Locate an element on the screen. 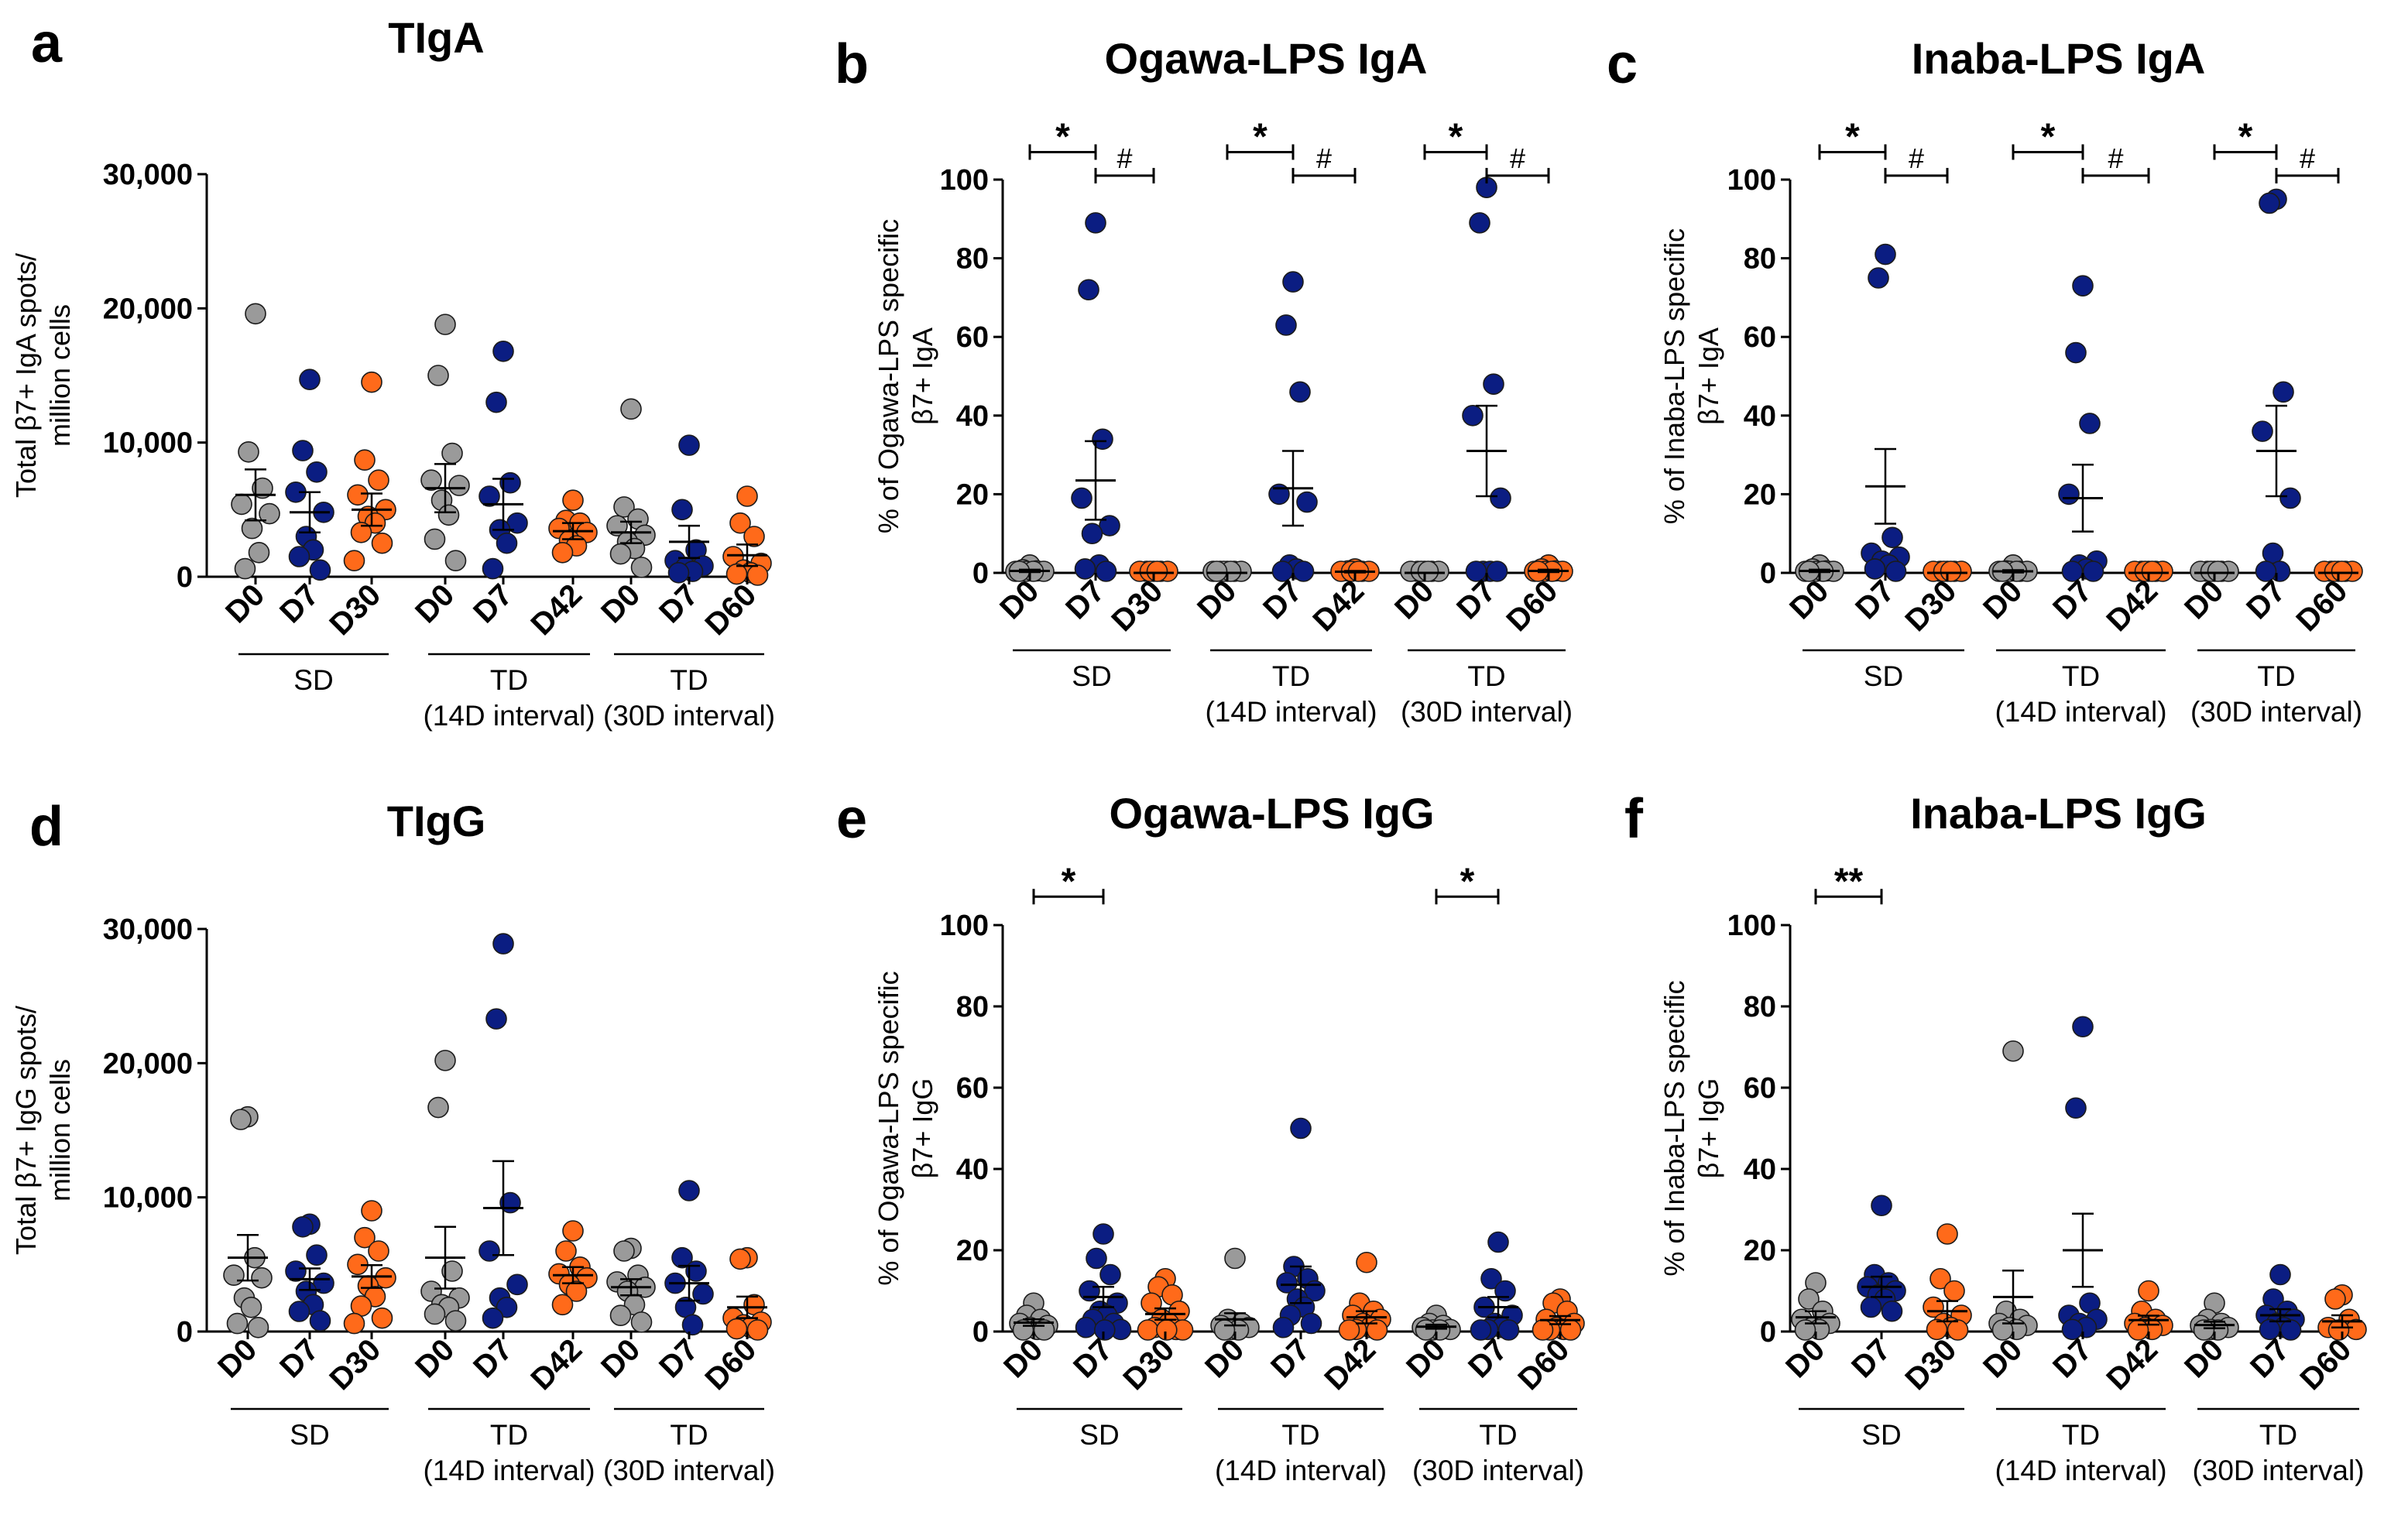 Image resolution: width=2408 pixels, height=1515 pixels. panel-label: b is located at coordinates (852, 64).